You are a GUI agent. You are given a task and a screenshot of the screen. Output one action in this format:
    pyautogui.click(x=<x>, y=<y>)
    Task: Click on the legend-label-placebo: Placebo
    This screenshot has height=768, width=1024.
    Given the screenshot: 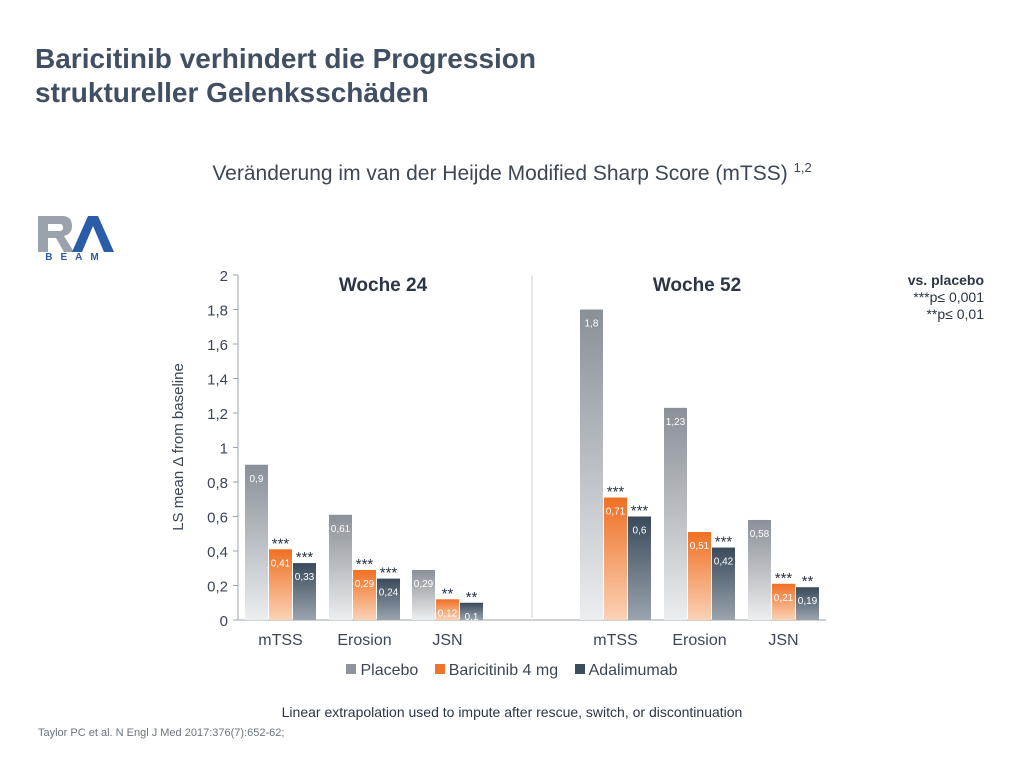 What is the action you would take?
    pyautogui.click(x=389, y=670)
    